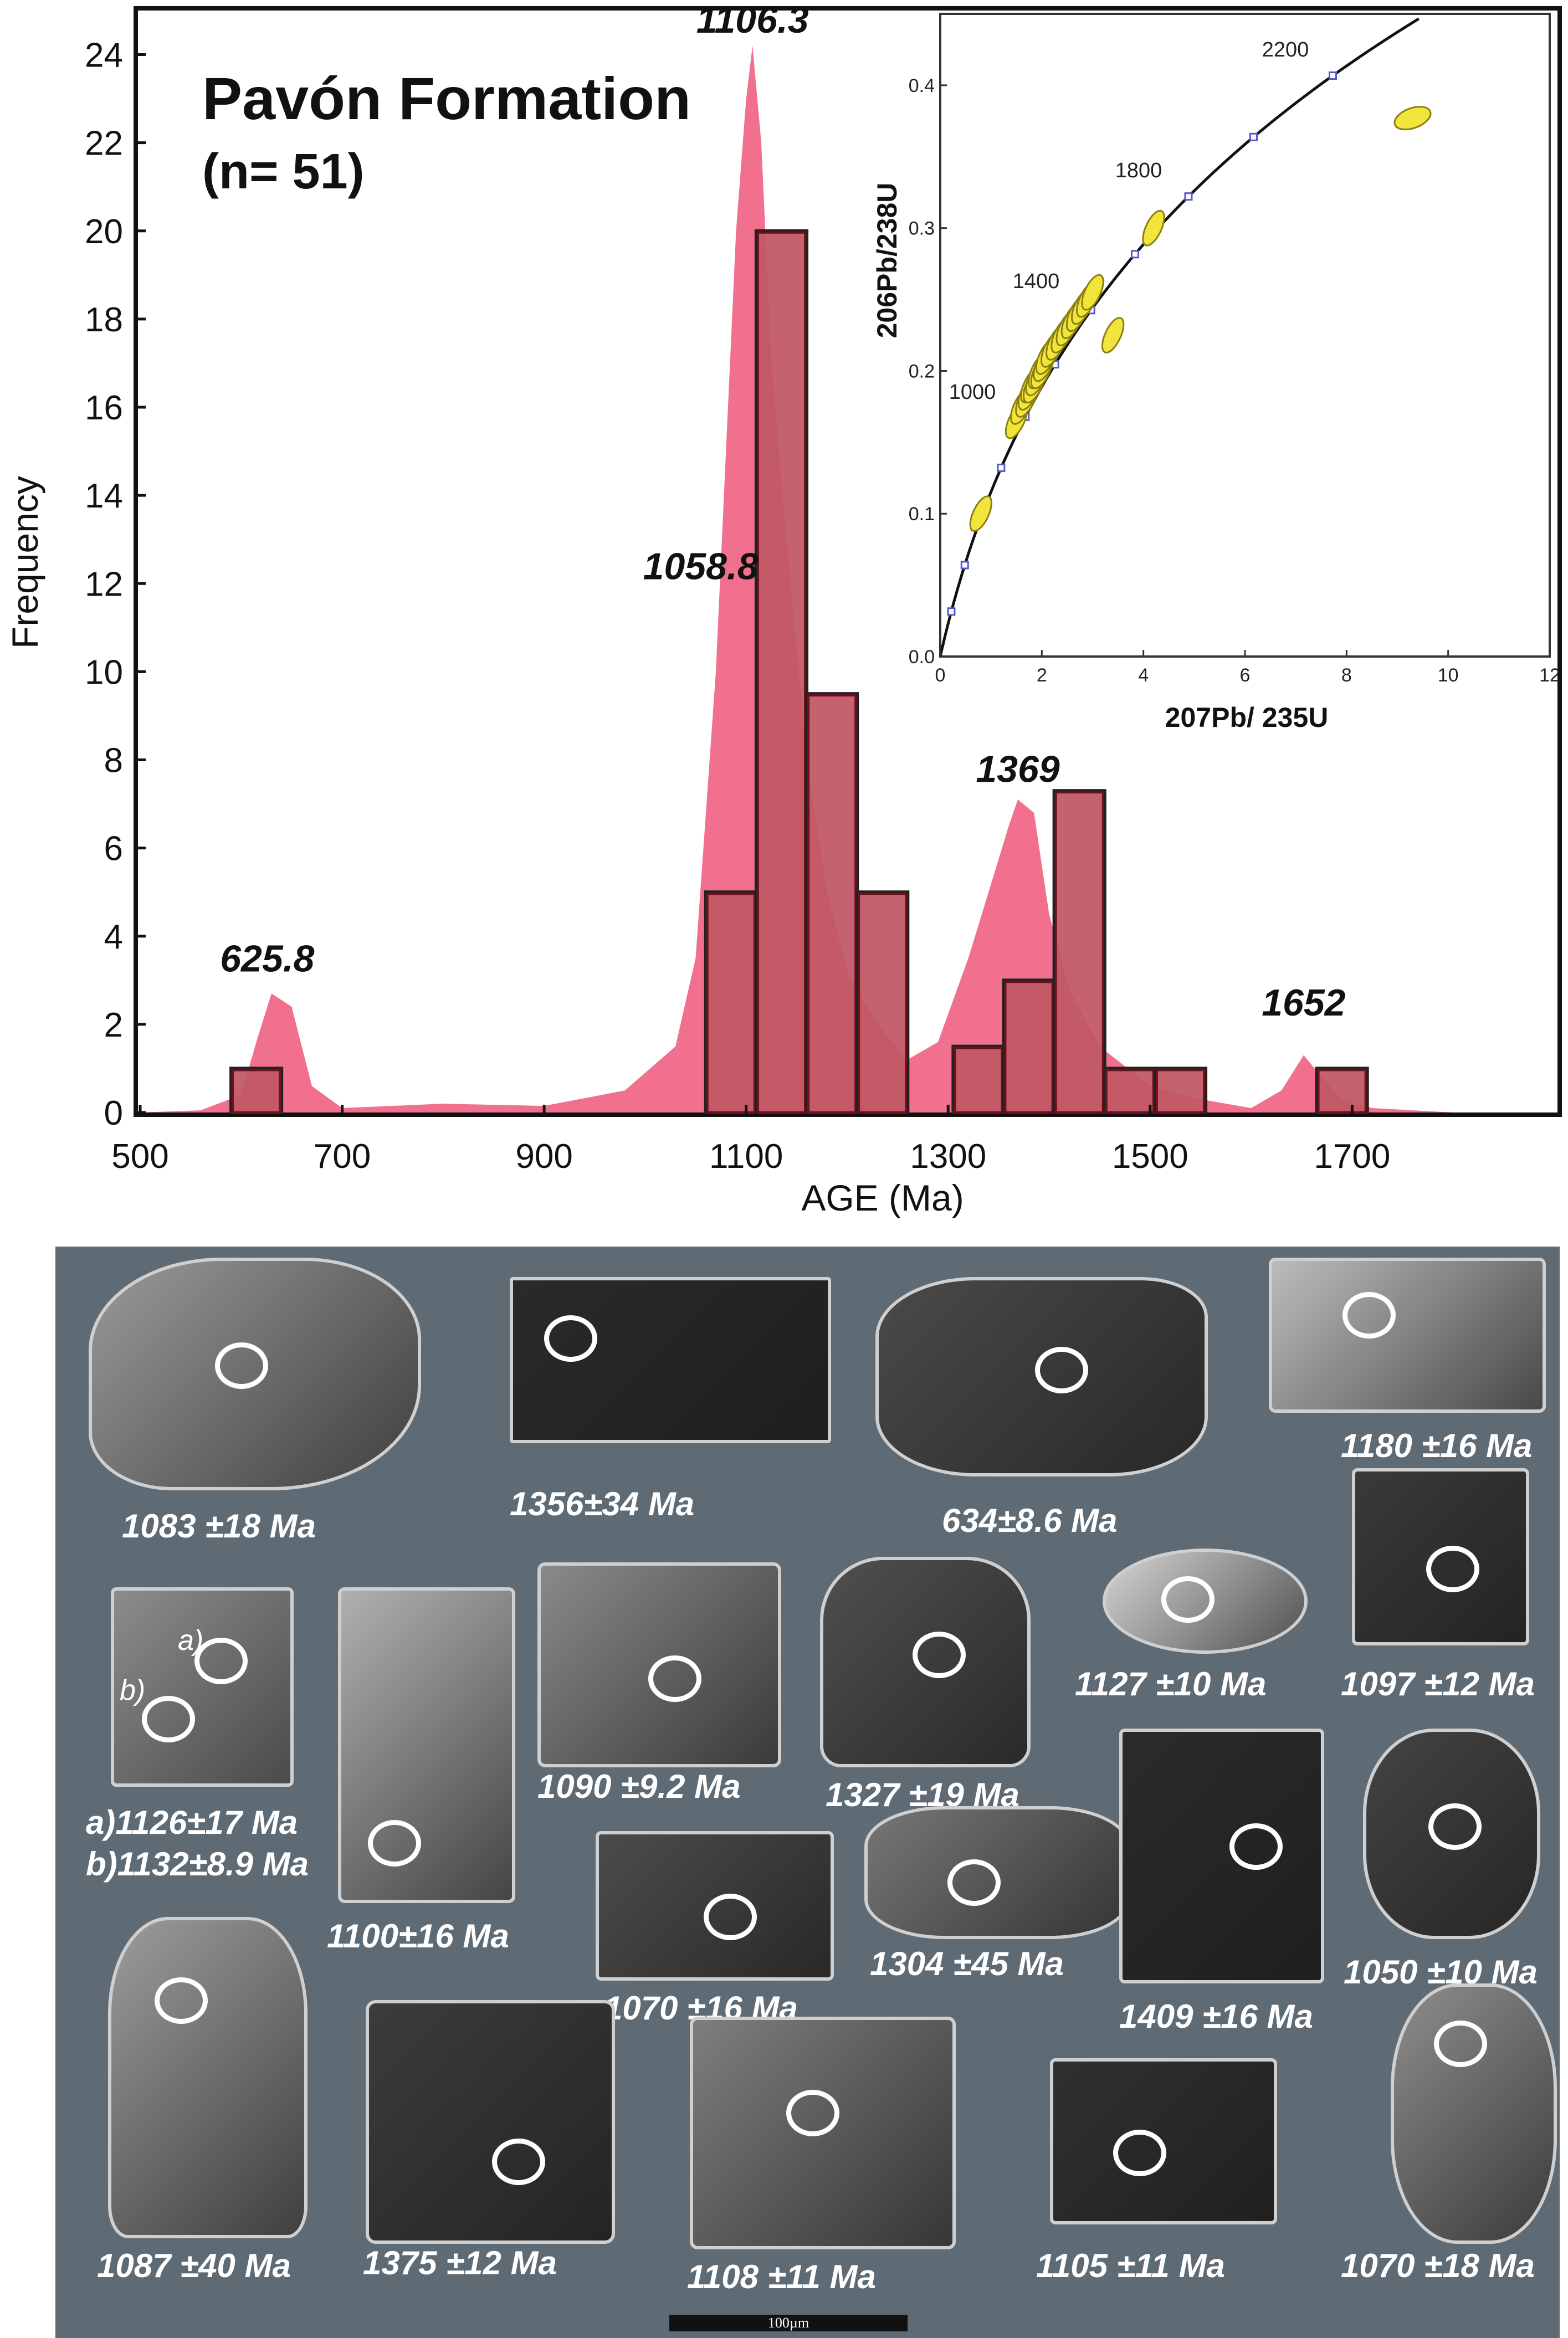 The height and width of the screenshot is (2338, 1568). Describe the element at coordinates (104, 56) in the screenshot. I see `y-tick-label: 24` at that location.